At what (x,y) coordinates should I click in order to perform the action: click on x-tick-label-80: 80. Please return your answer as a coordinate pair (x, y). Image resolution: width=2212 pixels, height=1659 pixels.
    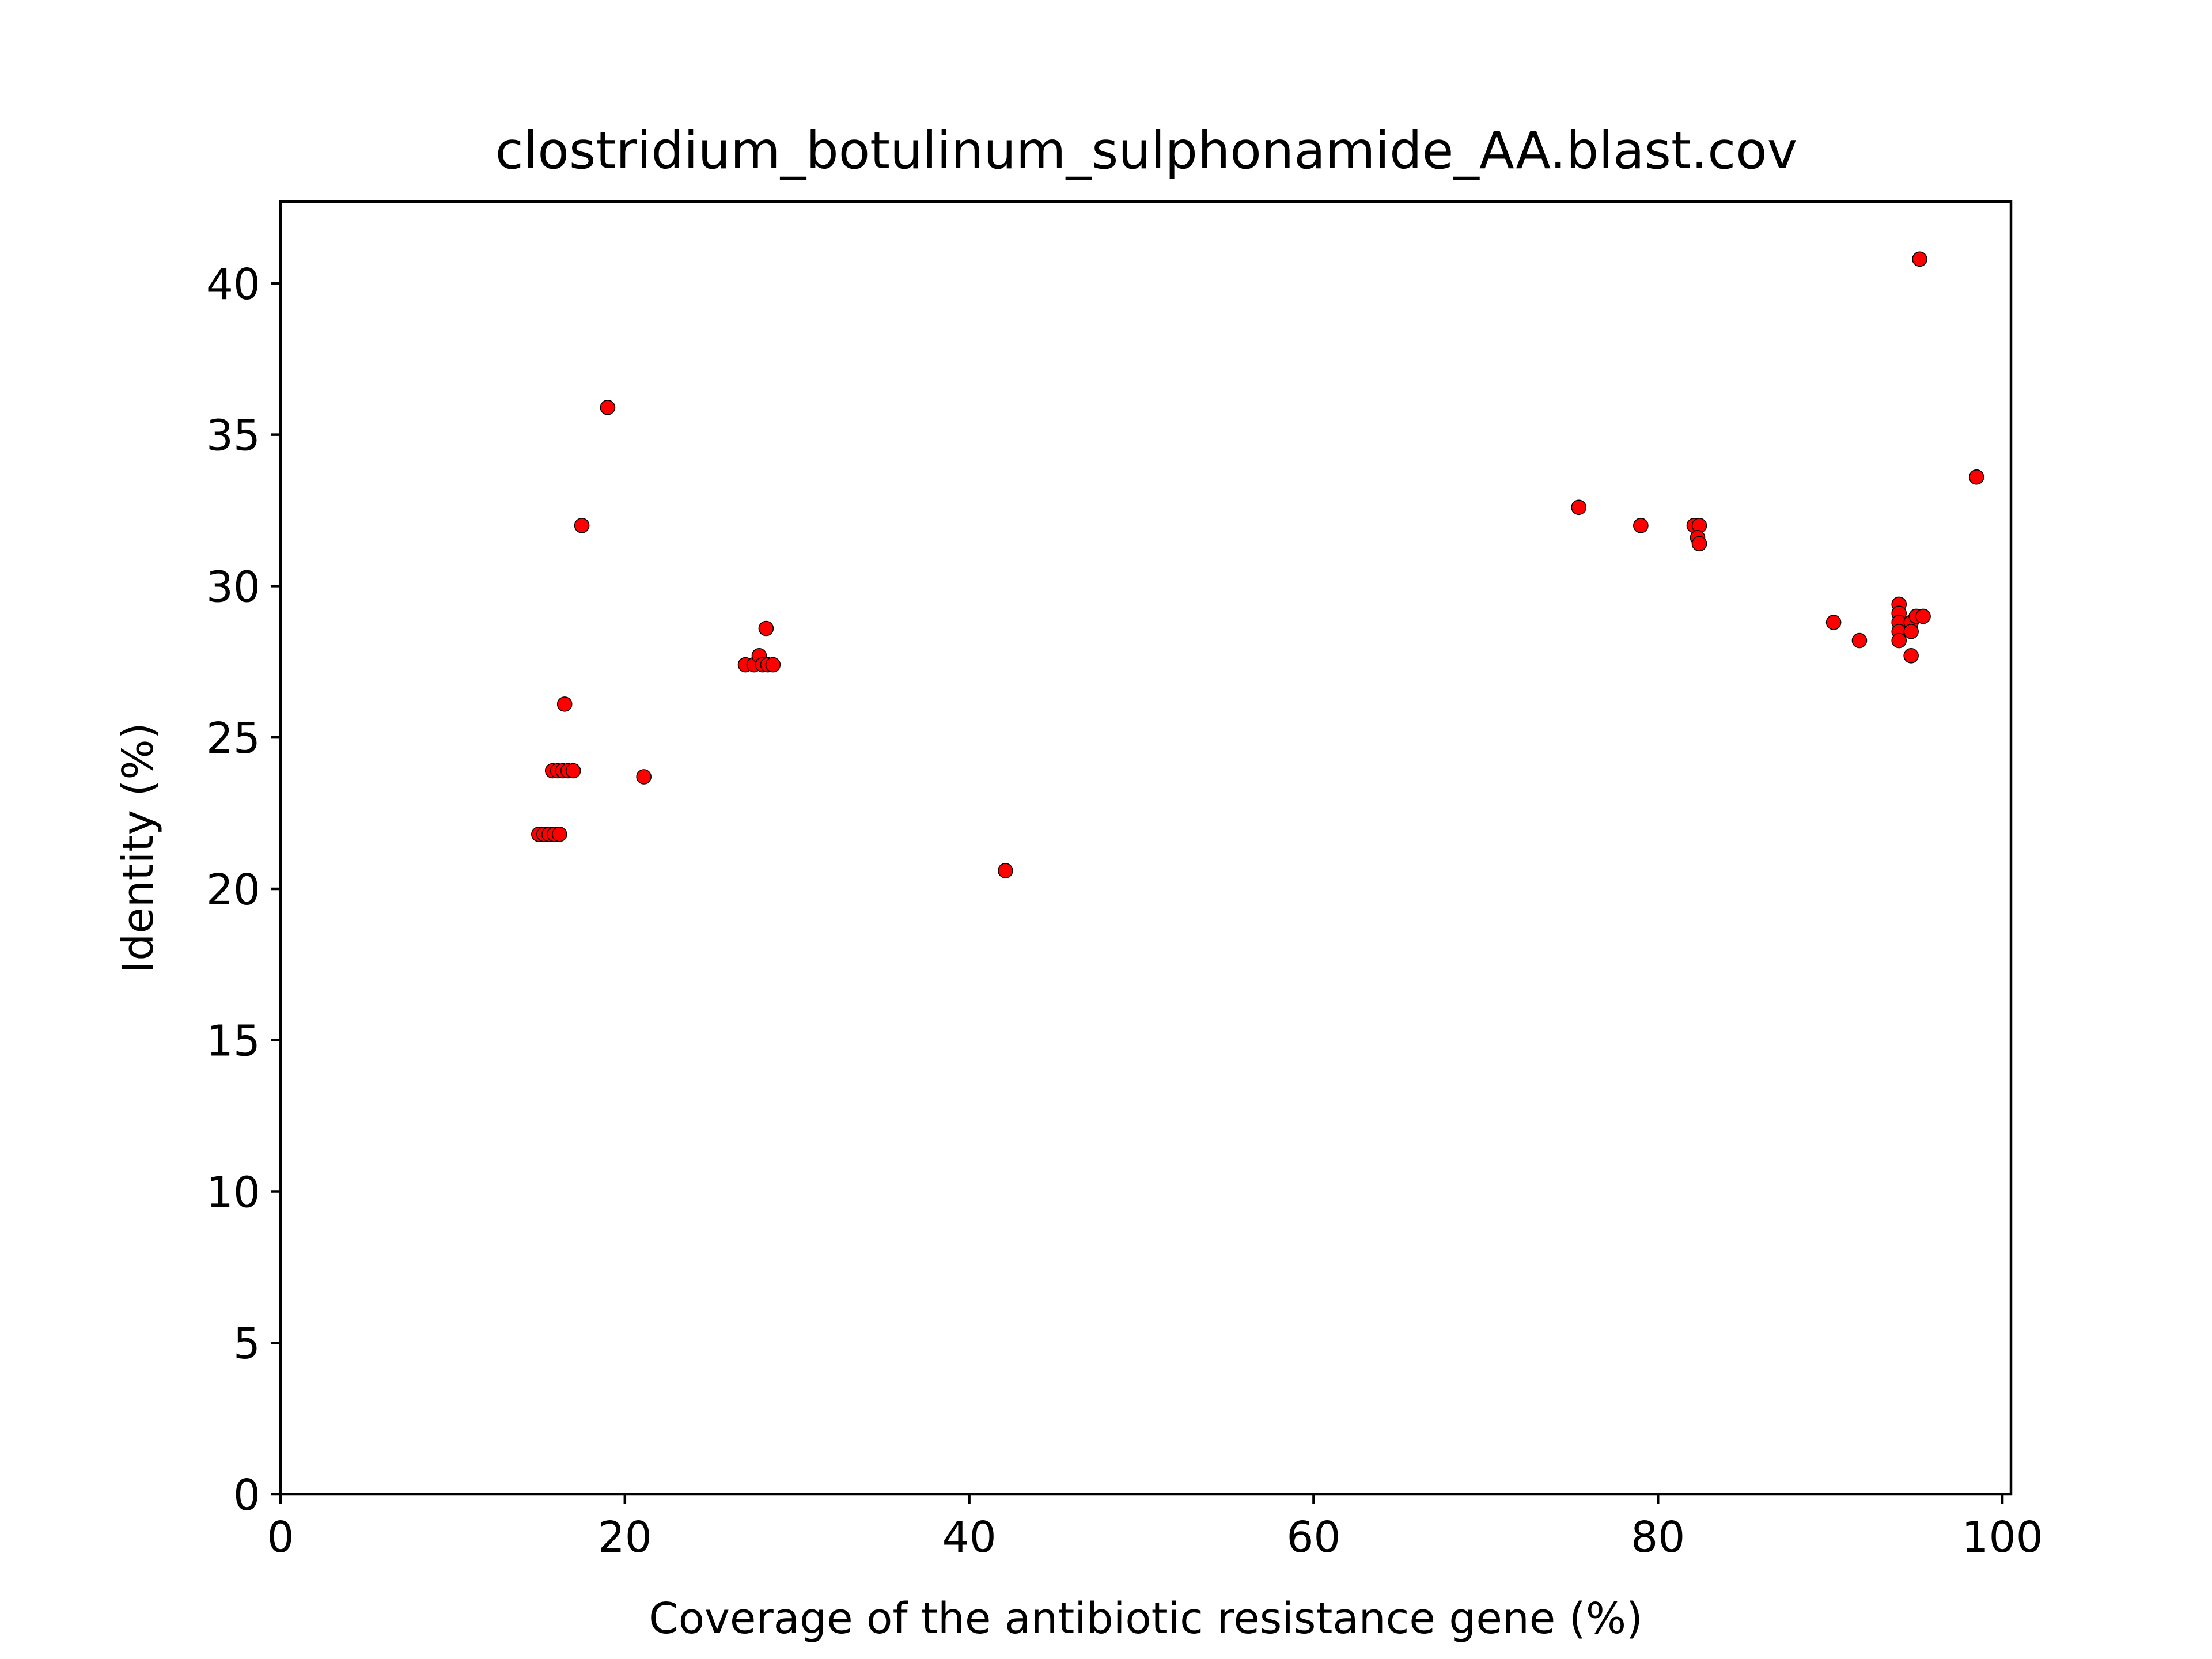
    Looking at the image, I should click on (1658, 1537).